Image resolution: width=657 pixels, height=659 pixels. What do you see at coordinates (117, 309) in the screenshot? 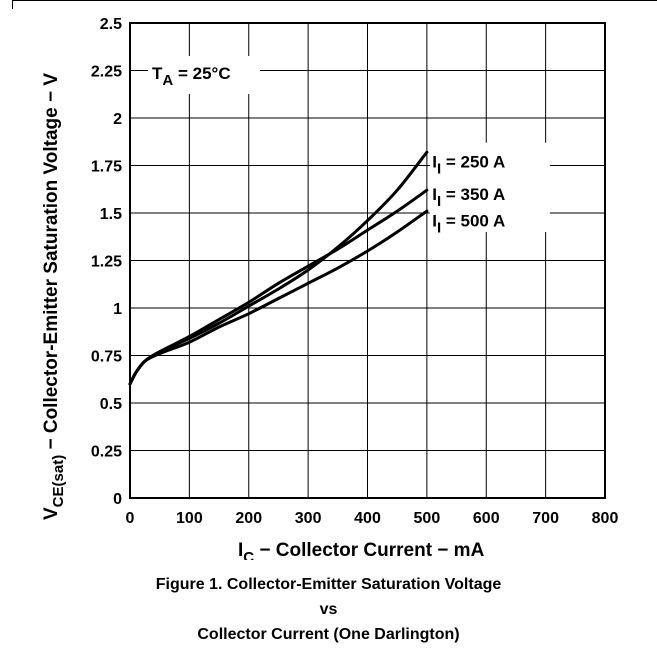
I see `y-tick-label: 1` at bounding box center [117, 309].